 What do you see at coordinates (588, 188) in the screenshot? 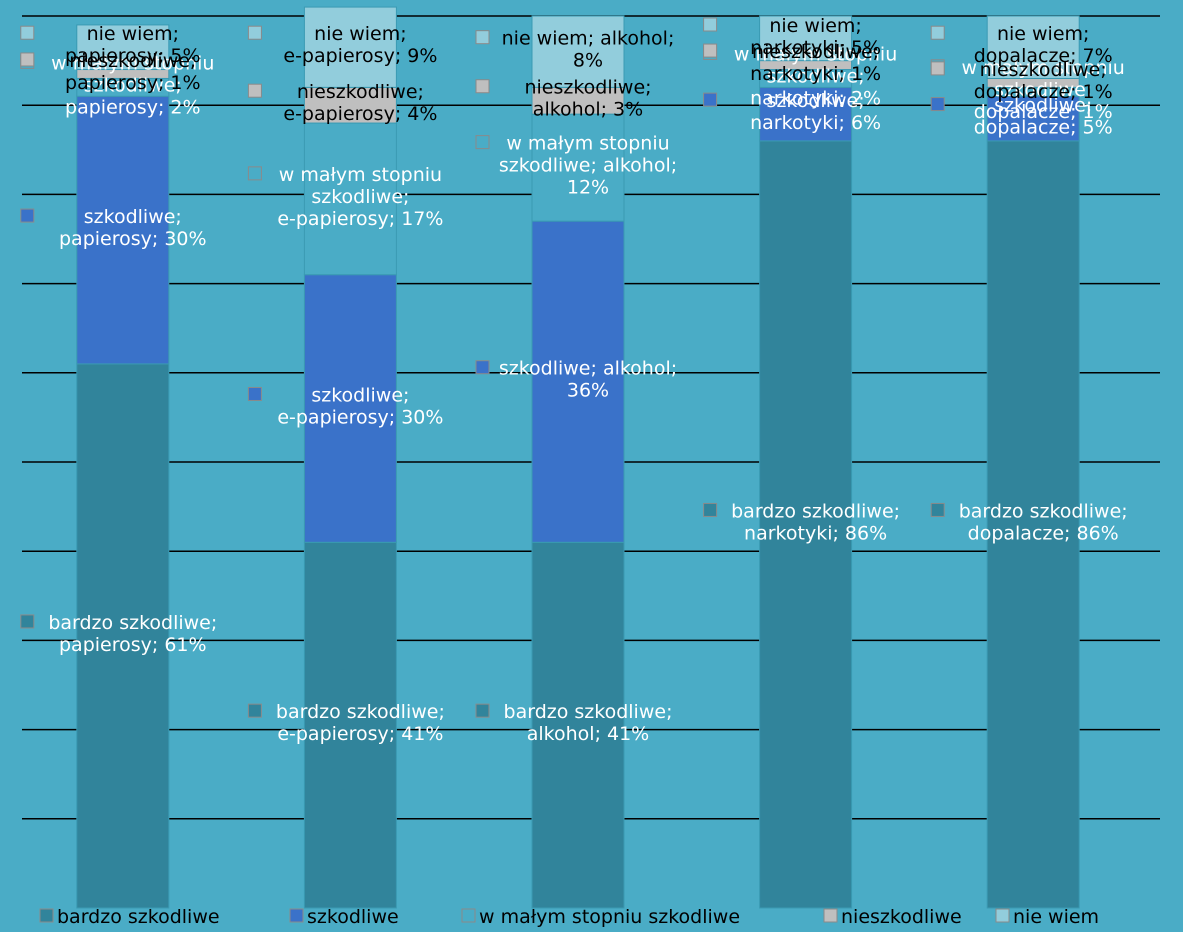
I see `data-label: 12%` at bounding box center [588, 188].